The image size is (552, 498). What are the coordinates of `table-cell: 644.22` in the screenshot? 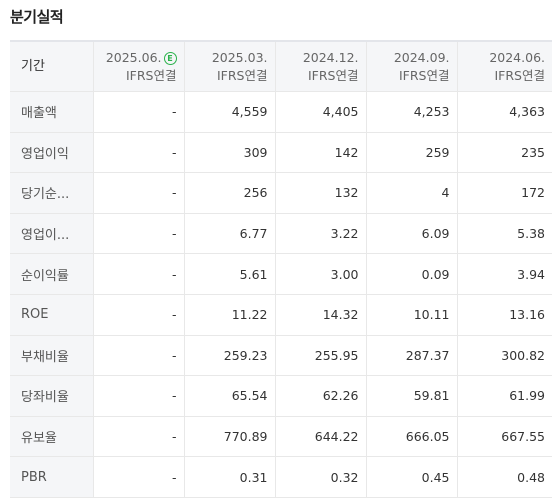 It's located at (321, 436).